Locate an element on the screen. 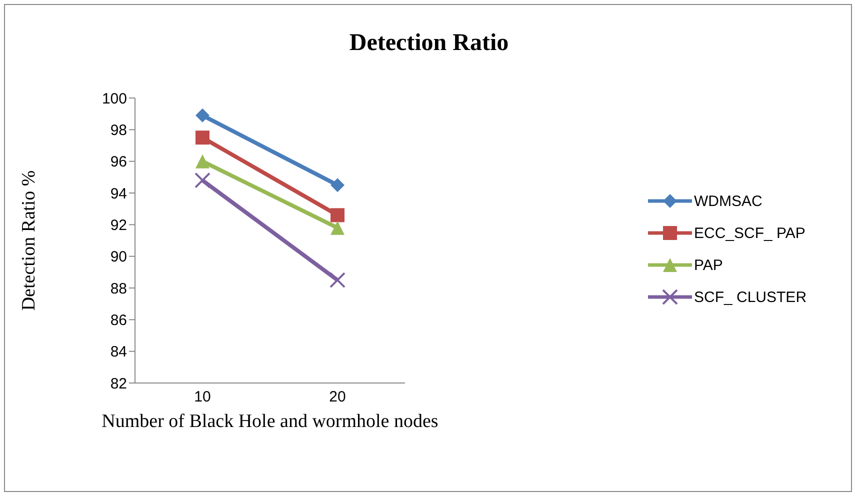 This screenshot has height=497, width=858. y-tick-label: 98 is located at coordinates (118, 130).